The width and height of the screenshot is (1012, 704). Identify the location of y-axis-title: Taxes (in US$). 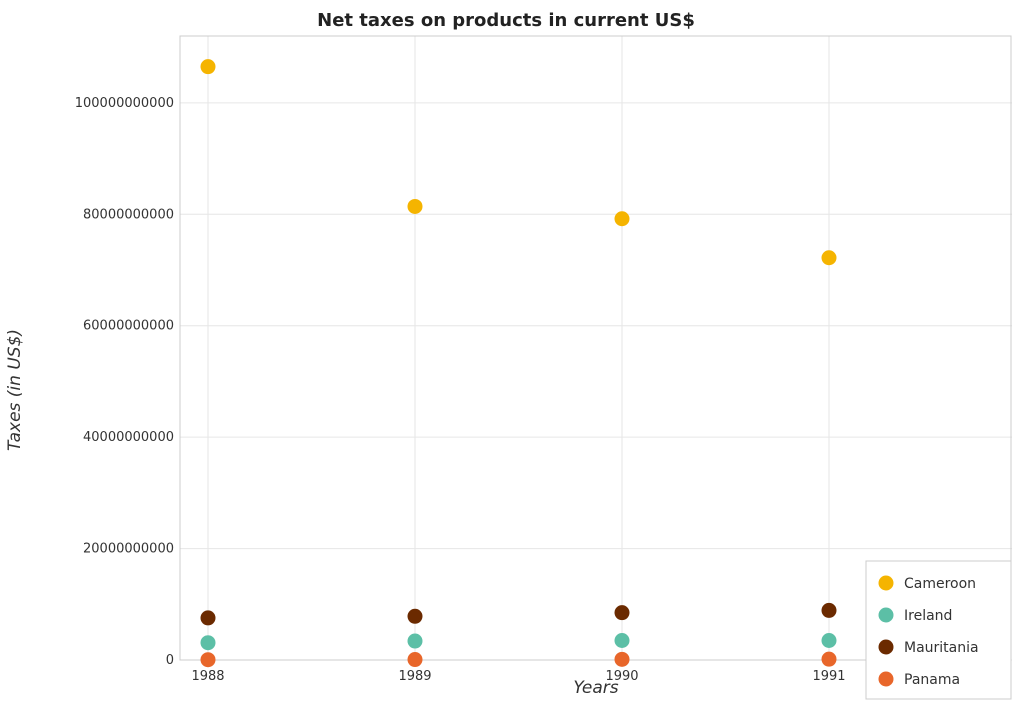
(15, 390).